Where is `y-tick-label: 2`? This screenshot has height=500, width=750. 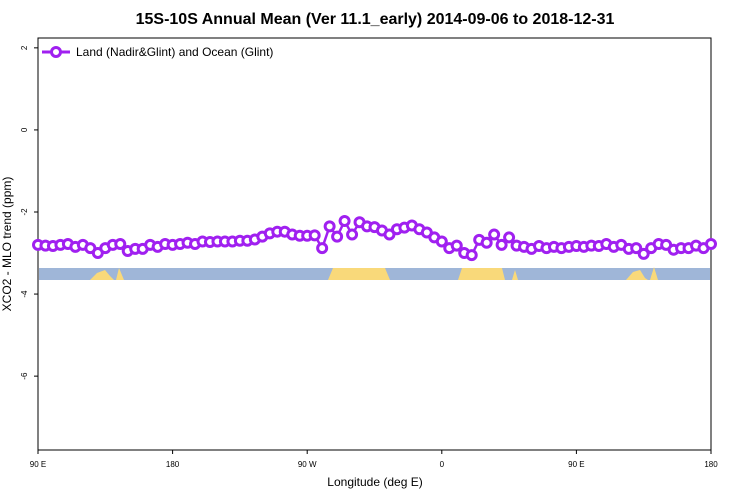 y-tick-label: 2 is located at coordinates (24, 47).